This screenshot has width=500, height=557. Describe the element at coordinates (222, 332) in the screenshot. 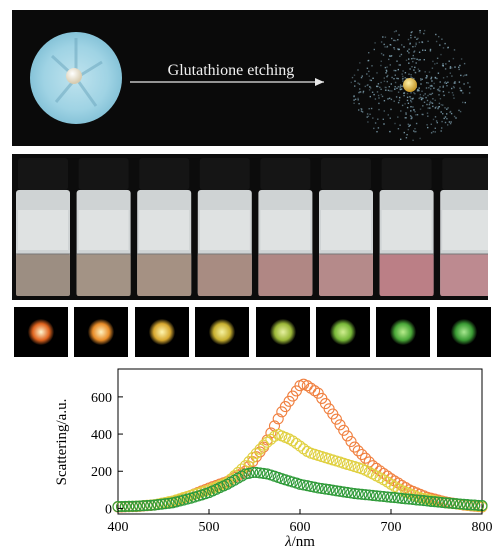

I see `scattering-spot` at that location.